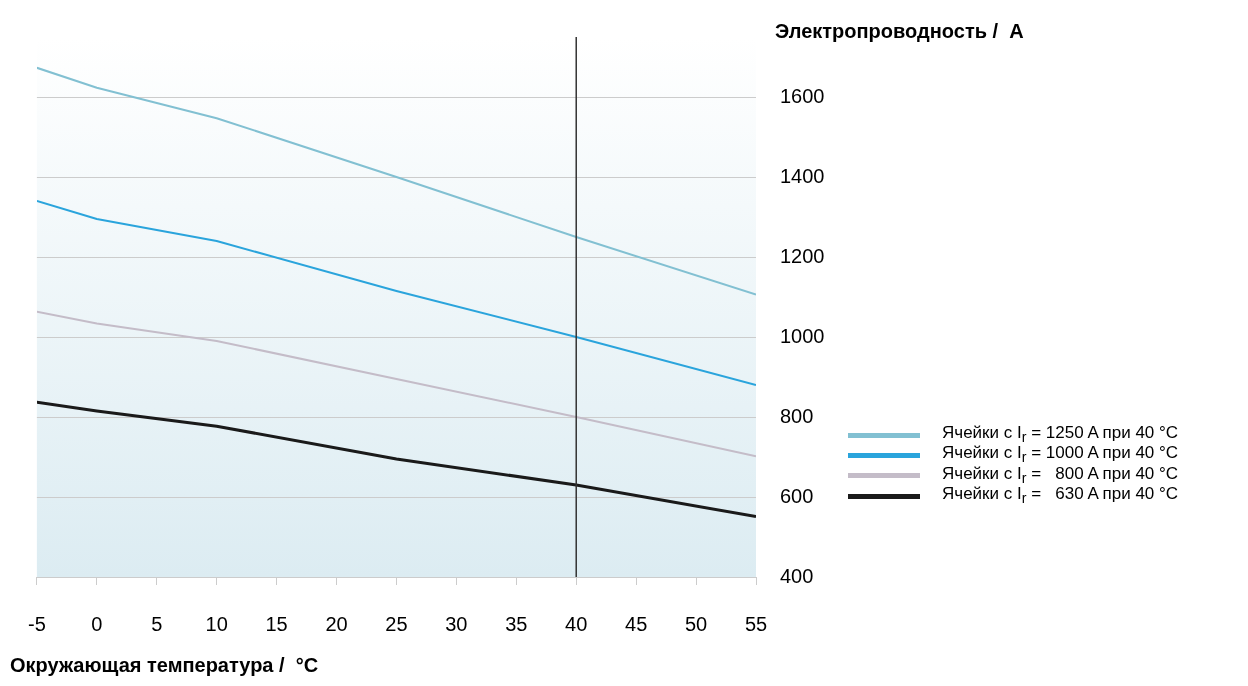  Describe the element at coordinates (696, 623) in the screenshot. I see `x-tick-label: 50` at that location.